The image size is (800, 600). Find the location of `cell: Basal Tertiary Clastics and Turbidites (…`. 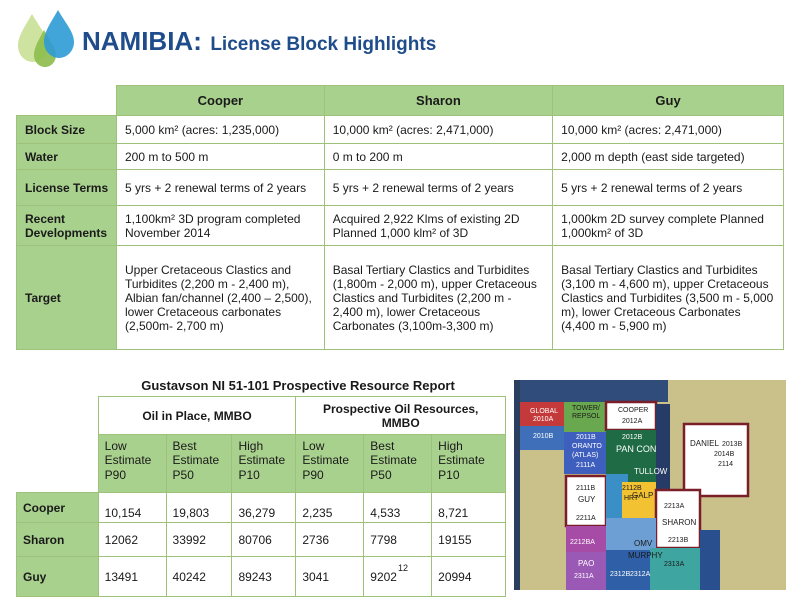

cell: Basal Tertiary Clastics and Turbidites (… is located at coordinates (668, 297).